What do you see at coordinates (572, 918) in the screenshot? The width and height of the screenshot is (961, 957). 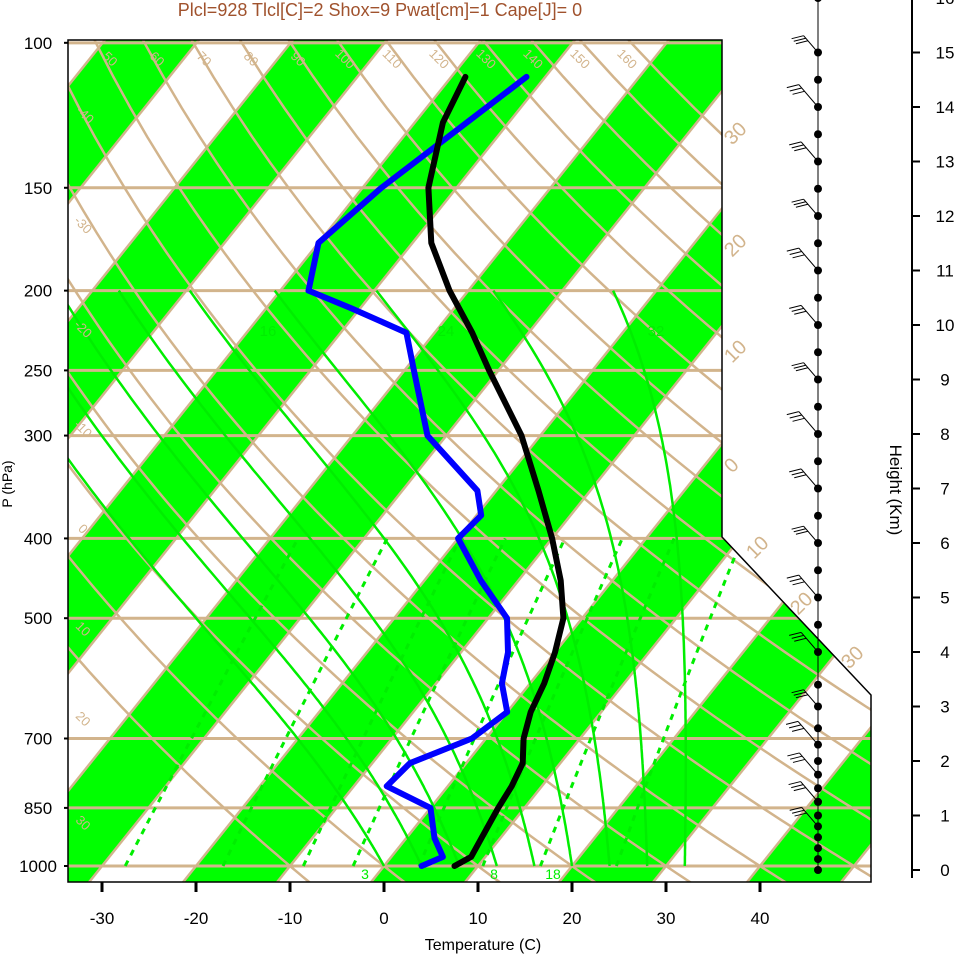 I see `x-tick-label: 20` at bounding box center [572, 918].